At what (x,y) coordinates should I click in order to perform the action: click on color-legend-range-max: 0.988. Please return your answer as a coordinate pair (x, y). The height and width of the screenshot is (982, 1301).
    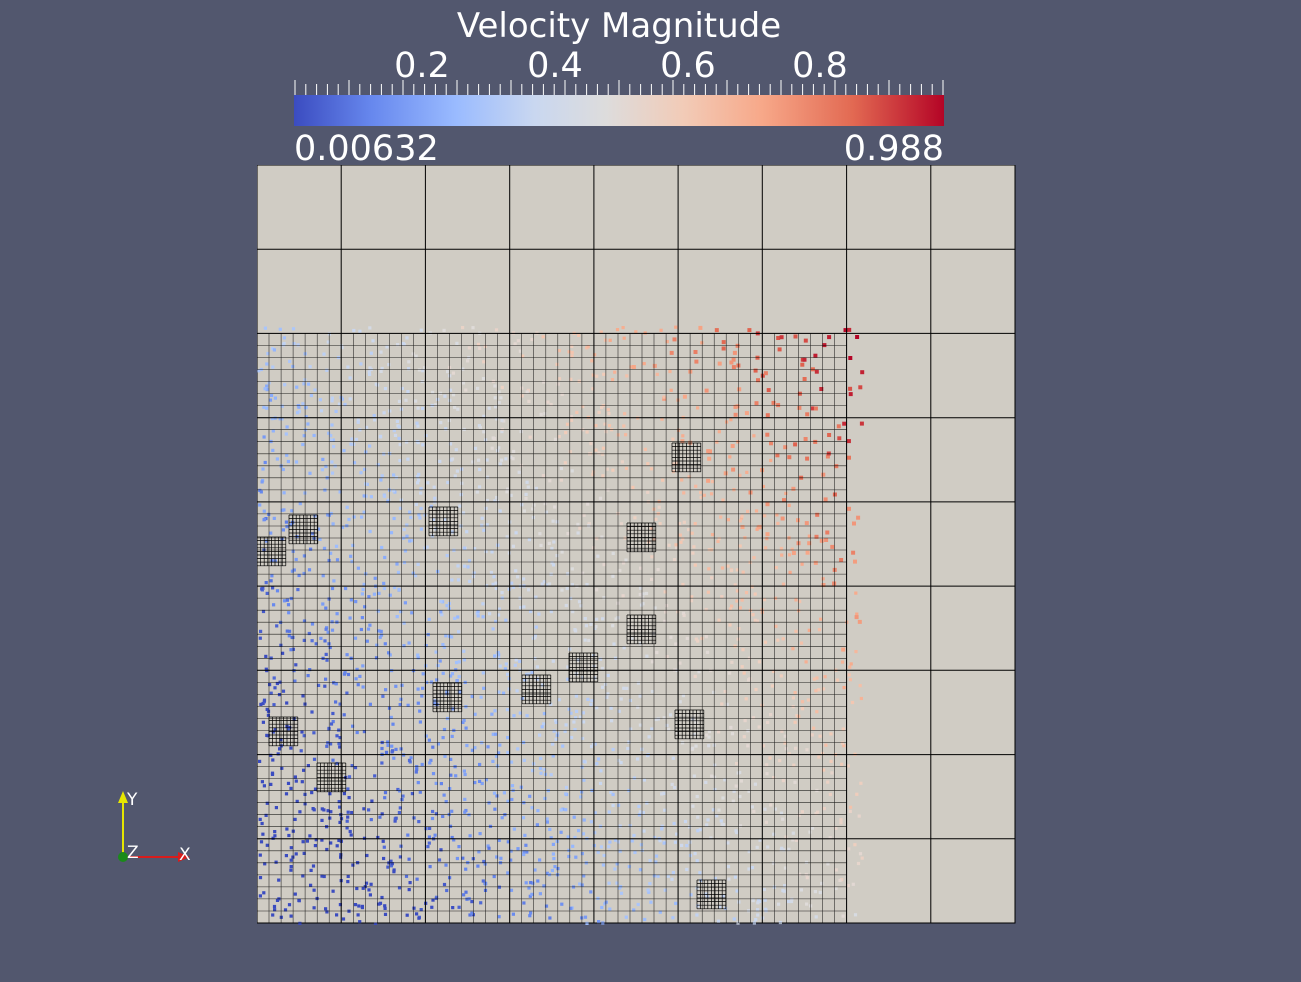
    Looking at the image, I should click on (893, 149).